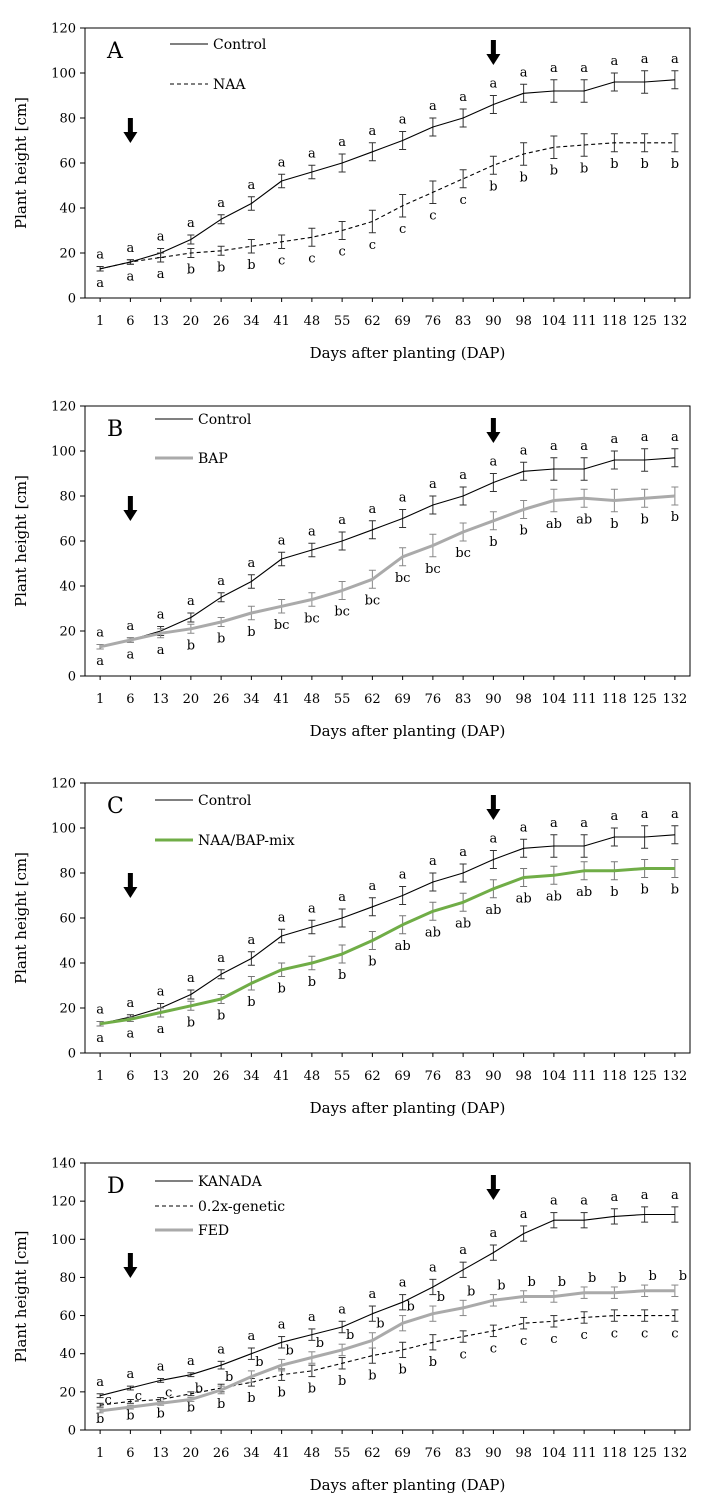  I want to click on y-tick-label: 40, so click(67, 209).